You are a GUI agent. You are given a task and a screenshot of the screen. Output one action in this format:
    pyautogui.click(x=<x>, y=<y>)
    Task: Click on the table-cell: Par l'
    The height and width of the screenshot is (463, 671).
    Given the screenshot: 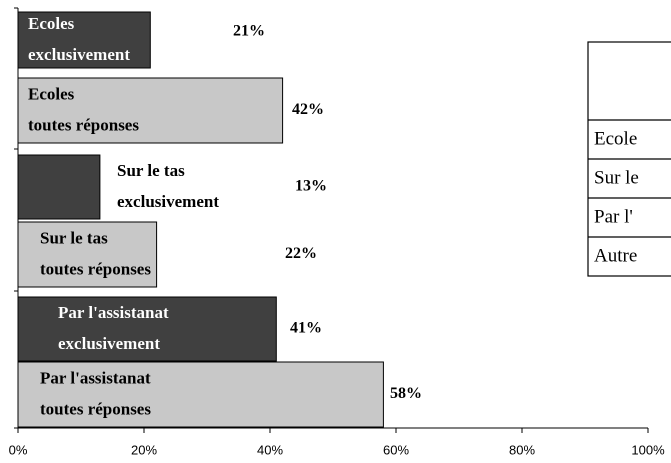 What is the action you would take?
    pyautogui.click(x=613, y=216)
    